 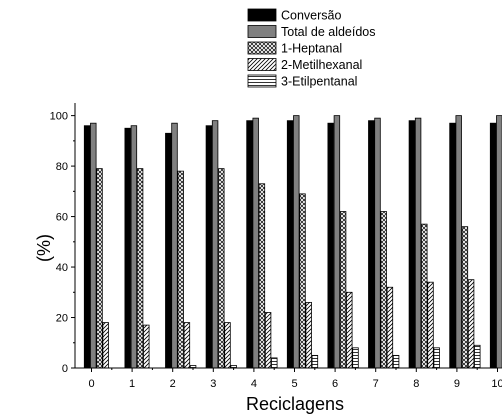 What do you see at coordinates (328, 32) in the screenshot?
I see `legend-label: Total de aldeídos` at bounding box center [328, 32].